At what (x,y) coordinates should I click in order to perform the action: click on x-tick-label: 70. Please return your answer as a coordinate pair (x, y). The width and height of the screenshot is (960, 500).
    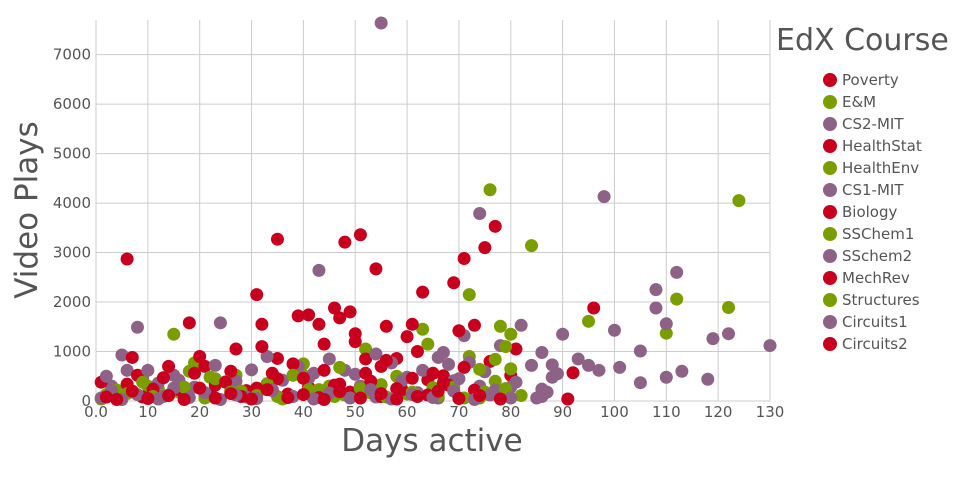
    Looking at the image, I should click on (458, 412).